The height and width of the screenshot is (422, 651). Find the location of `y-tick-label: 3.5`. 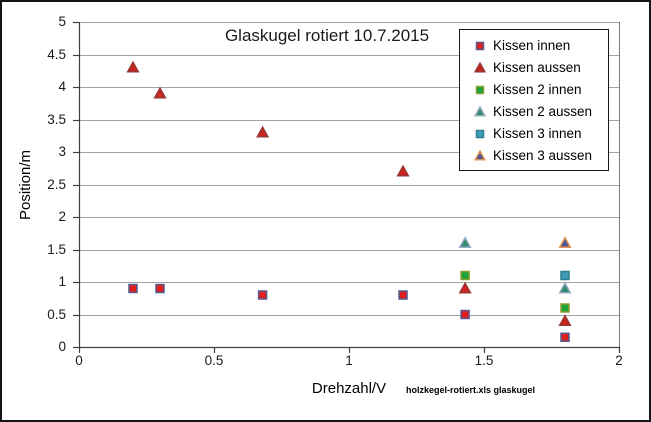

y-tick-label: 3.5 is located at coordinates (56, 119).